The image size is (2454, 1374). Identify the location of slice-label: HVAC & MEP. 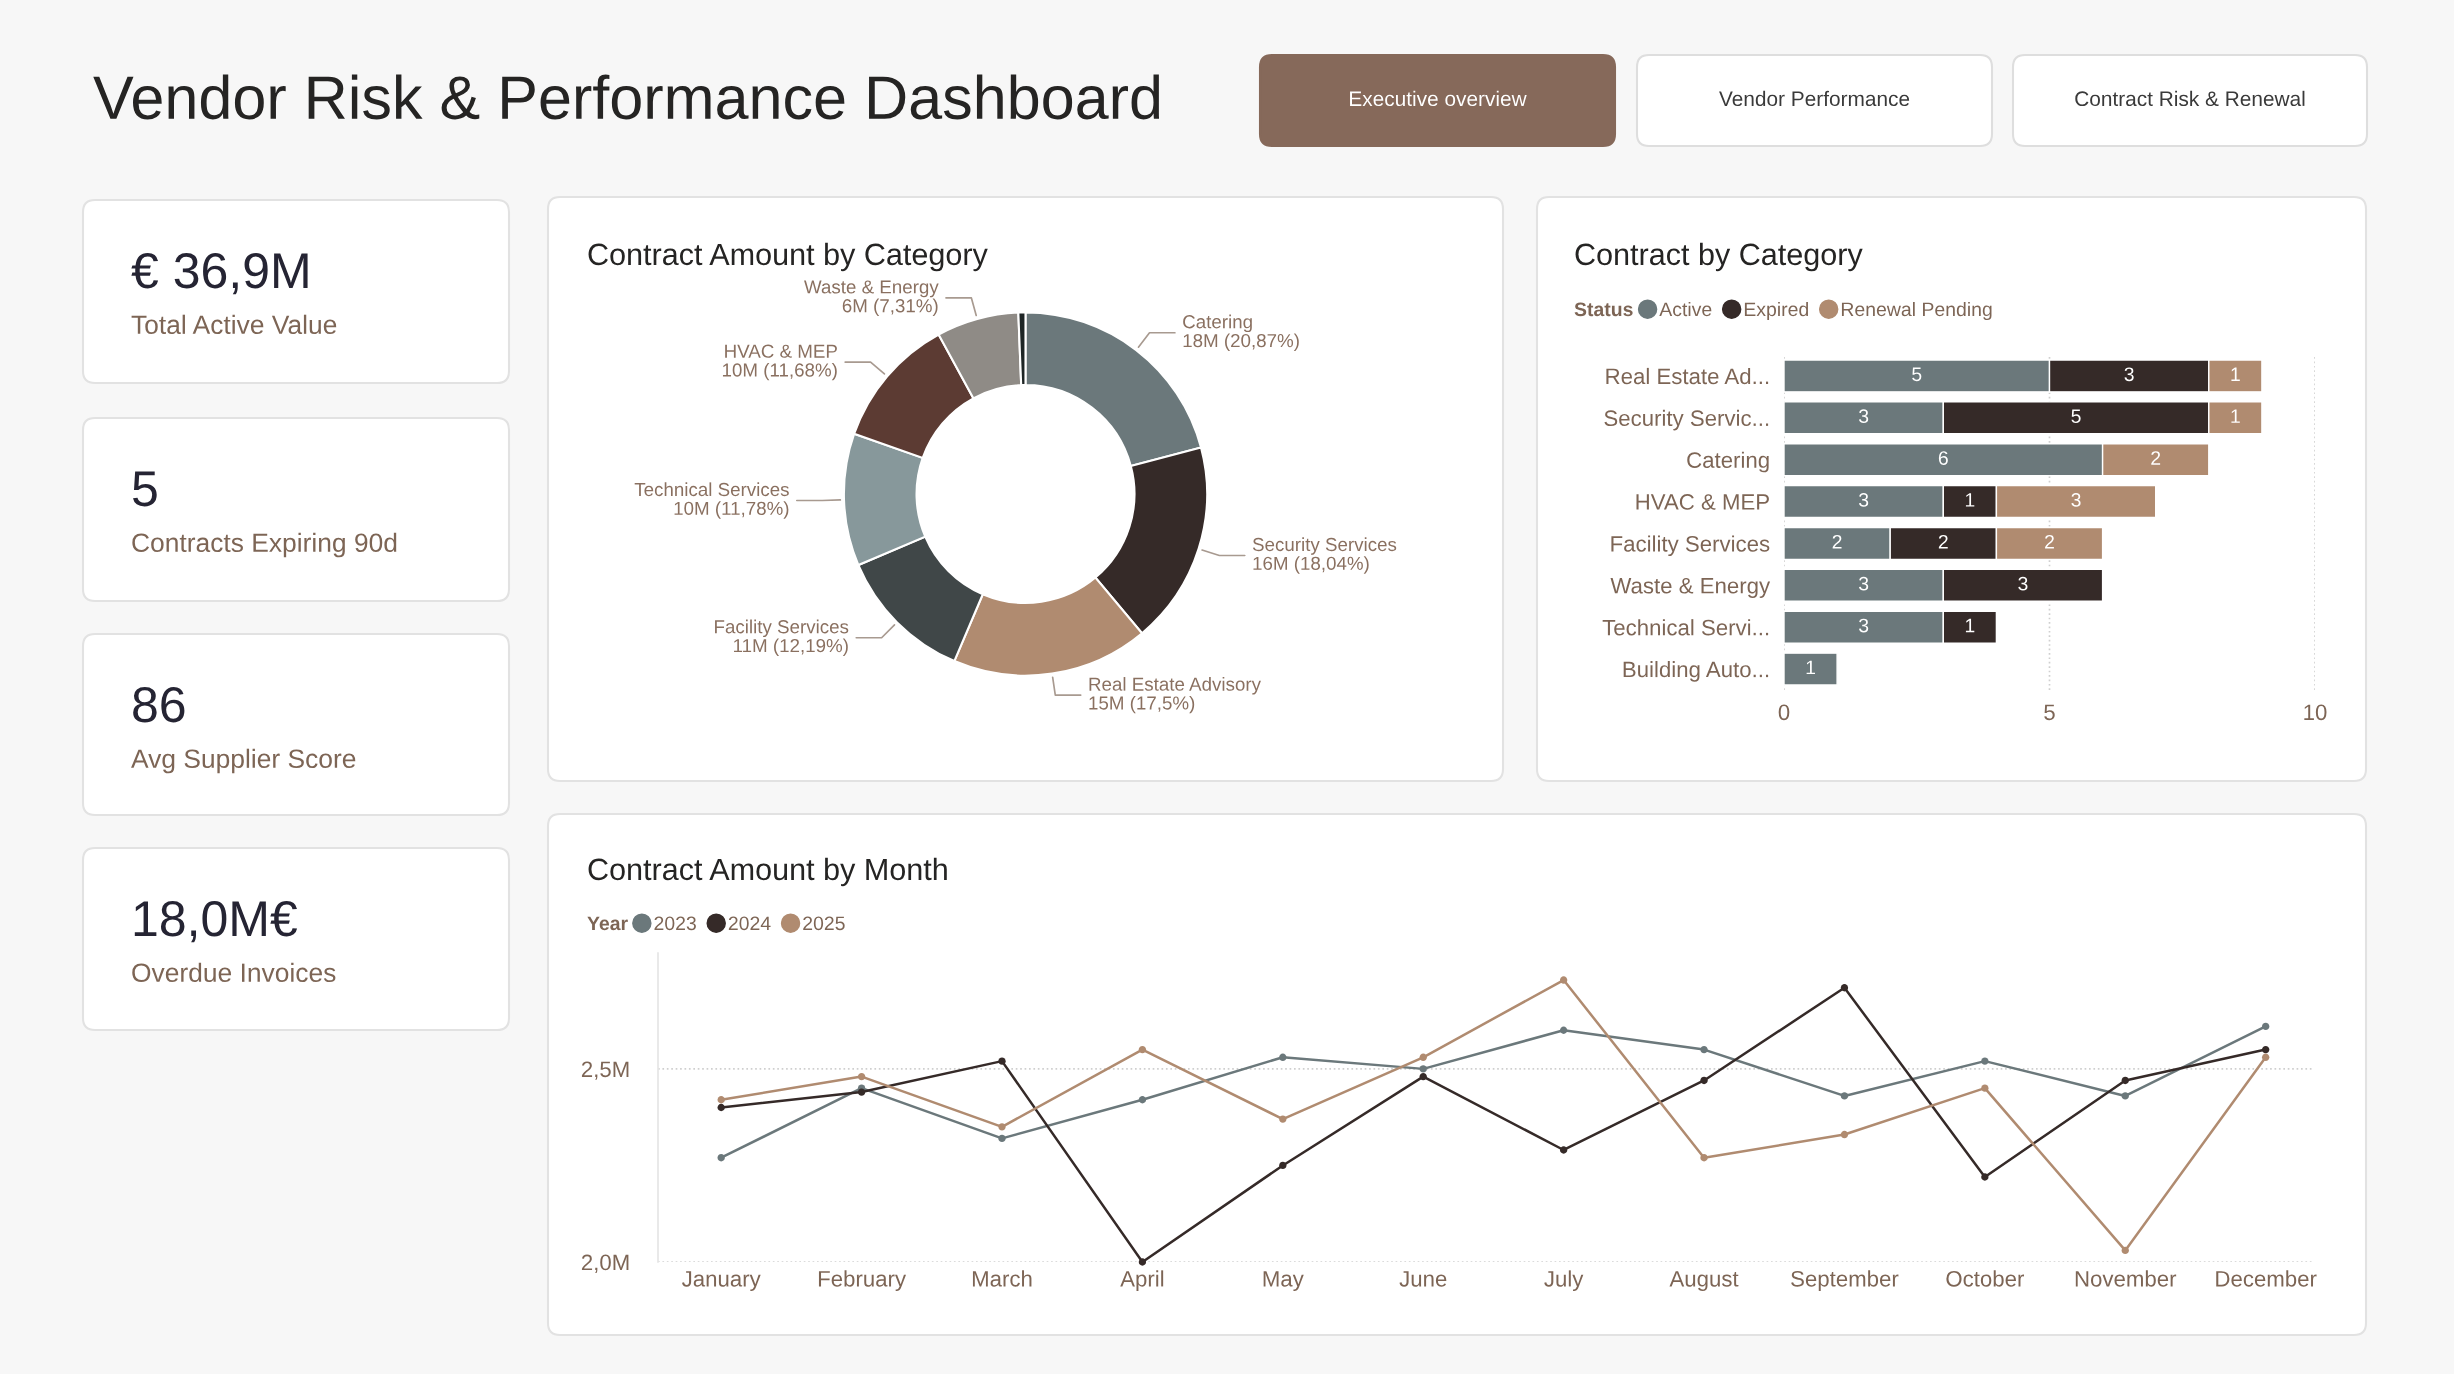
(781, 351).